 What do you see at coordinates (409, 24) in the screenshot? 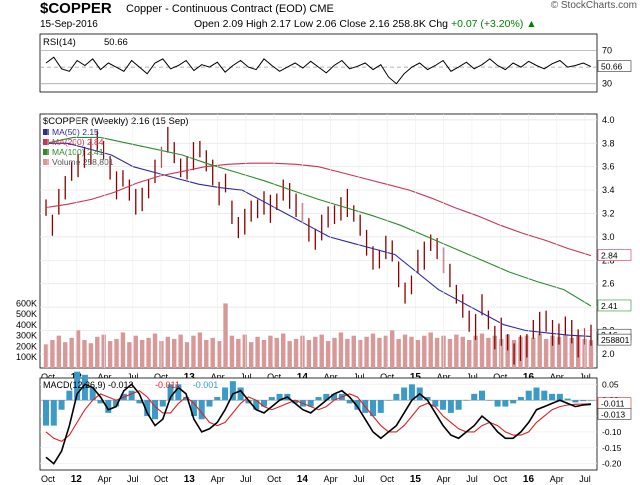
I see `volume-summary: 258.8K` at bounding box center [409, 24].